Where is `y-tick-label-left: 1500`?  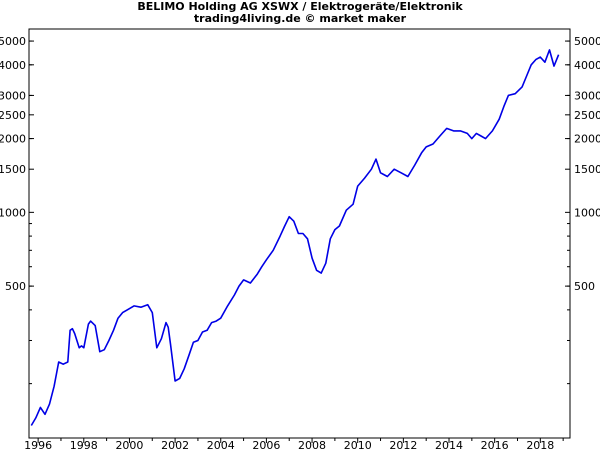 y-tick-label-left: 1500 is located at coordinates (13, 169).